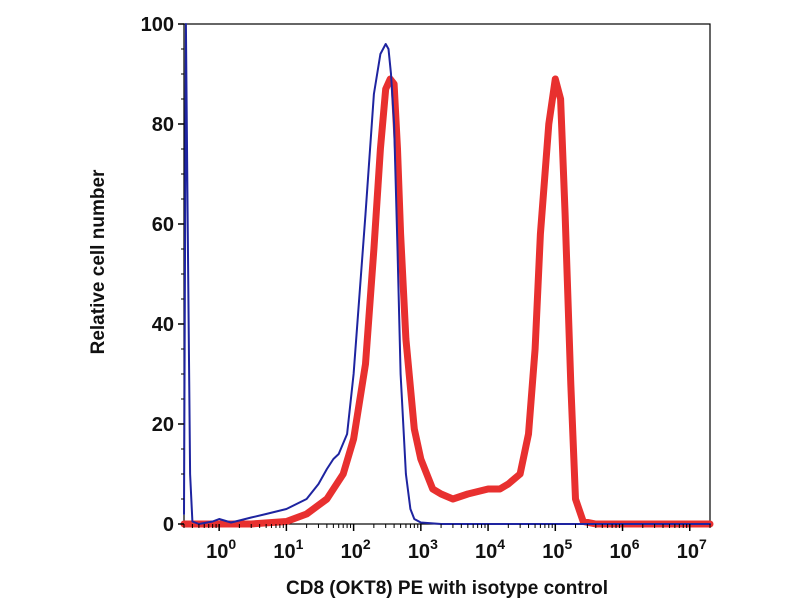  Describe the element at coordinates (168, 525) in the screenshot. I see `y-tick-label: 0` at that location.